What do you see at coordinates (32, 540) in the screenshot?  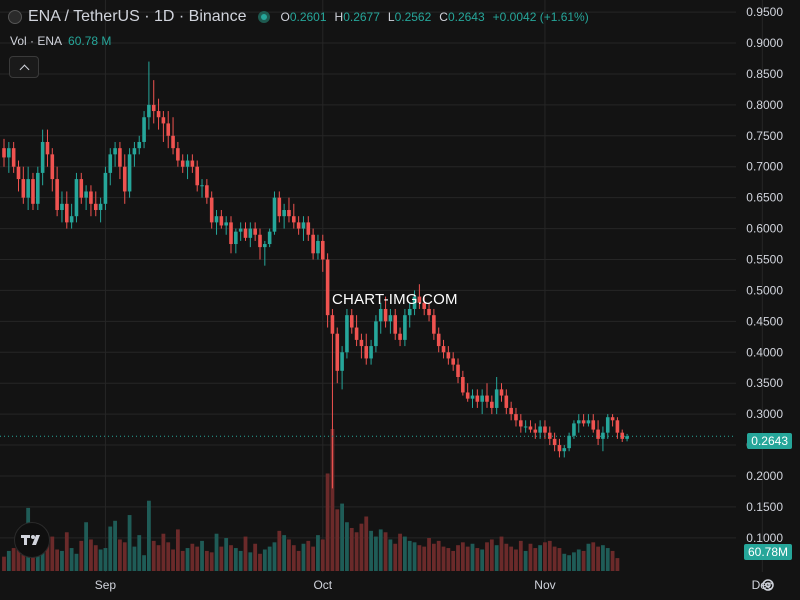 I see `tradingview-logo-icon` at bounding box center [32, 540].